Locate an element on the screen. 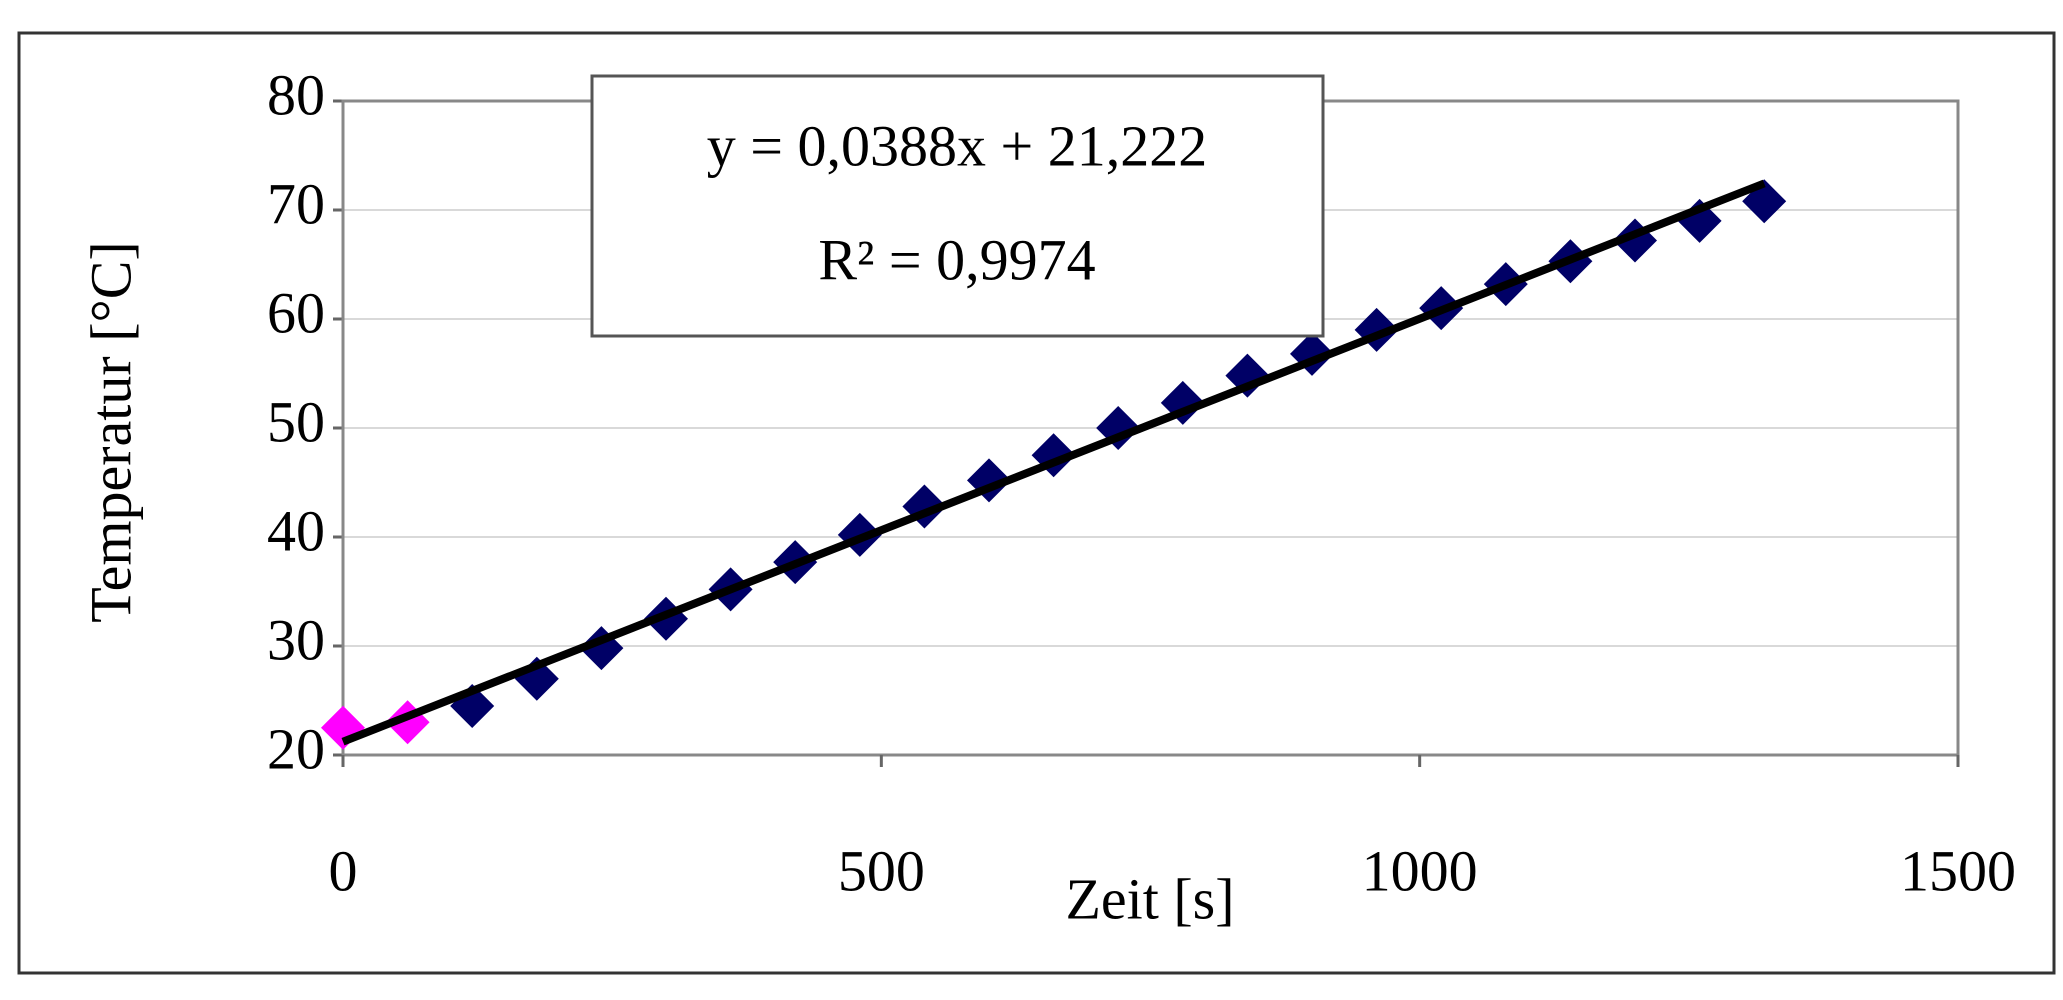 The image size is (2063, 1000). y-tick-label: 30 is located at coordinates (296, 639).